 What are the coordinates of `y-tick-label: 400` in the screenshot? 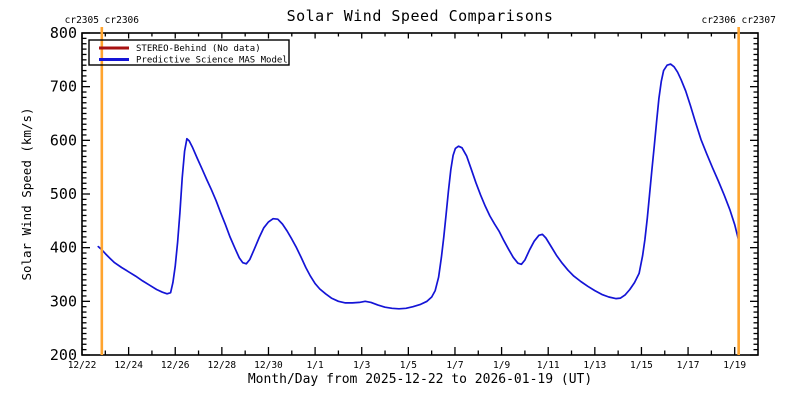 It's located at (63, 248).